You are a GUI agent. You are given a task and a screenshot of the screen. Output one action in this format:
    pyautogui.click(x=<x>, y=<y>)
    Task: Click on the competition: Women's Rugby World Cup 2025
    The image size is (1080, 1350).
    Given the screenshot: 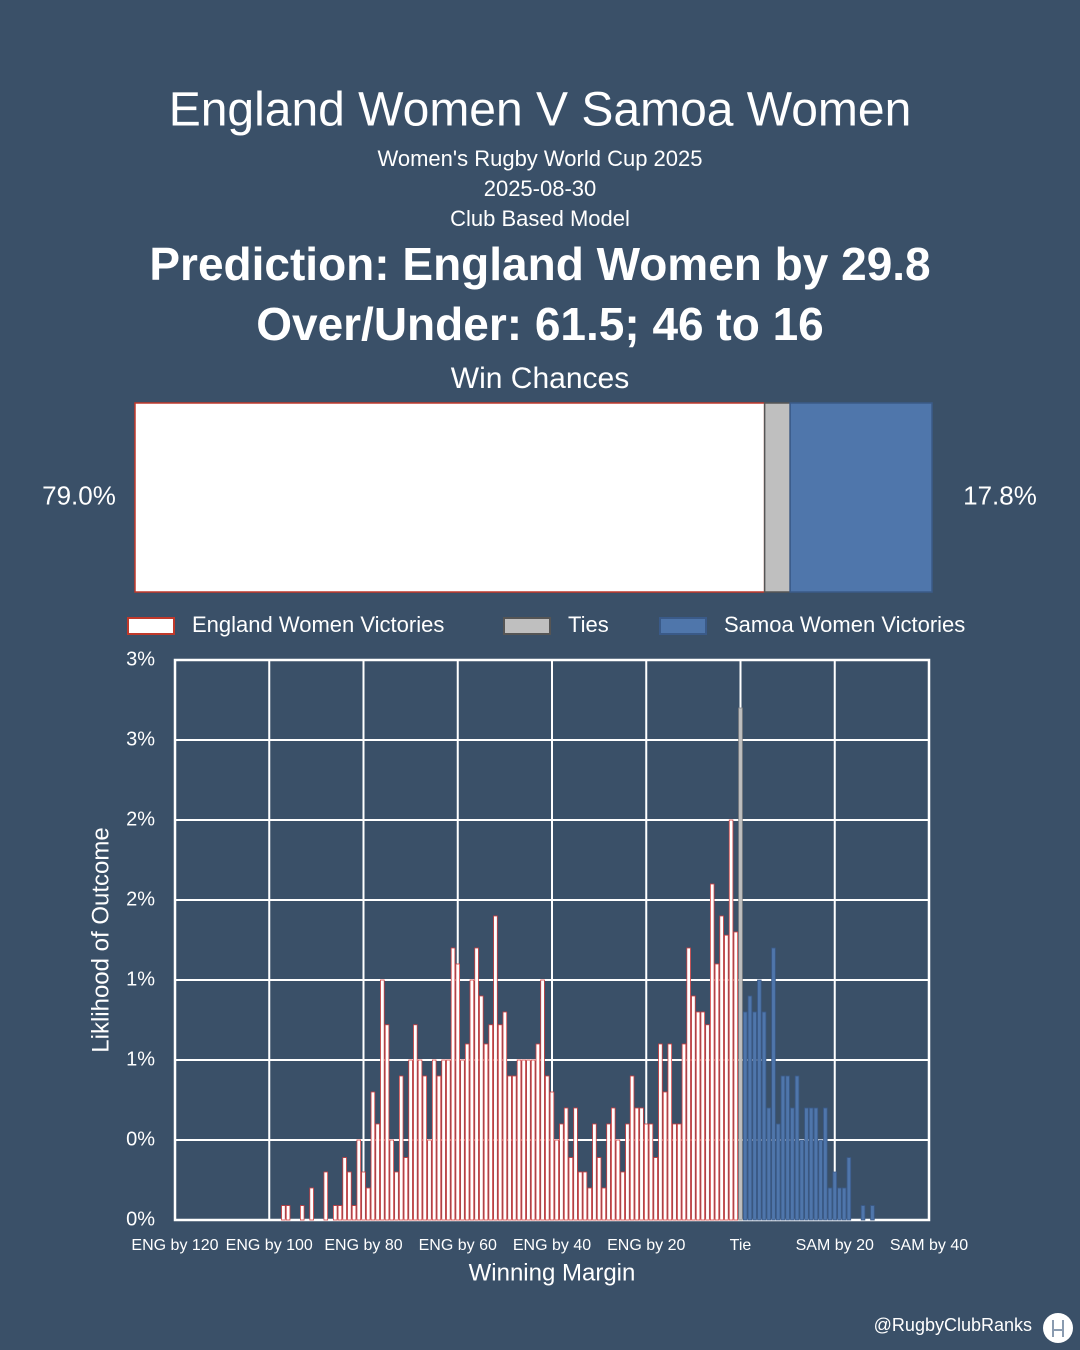 What is the action you would take?
    pyautogui.click(x=540, y=158)
    